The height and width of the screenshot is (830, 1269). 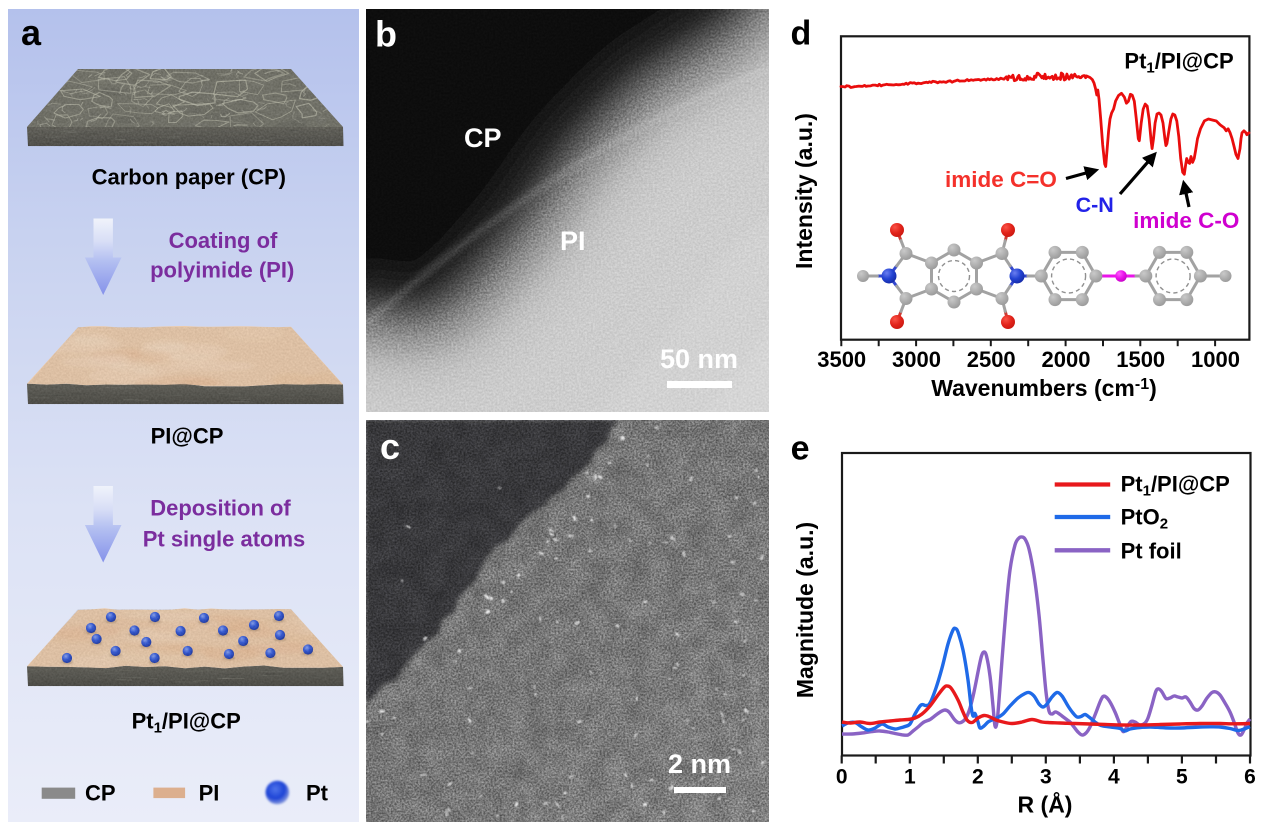 What do you see at coordinates (804, 191) in the screenshot?
I see `svg-text: Intensity (a.u.)` at bounding box center [804, 191].